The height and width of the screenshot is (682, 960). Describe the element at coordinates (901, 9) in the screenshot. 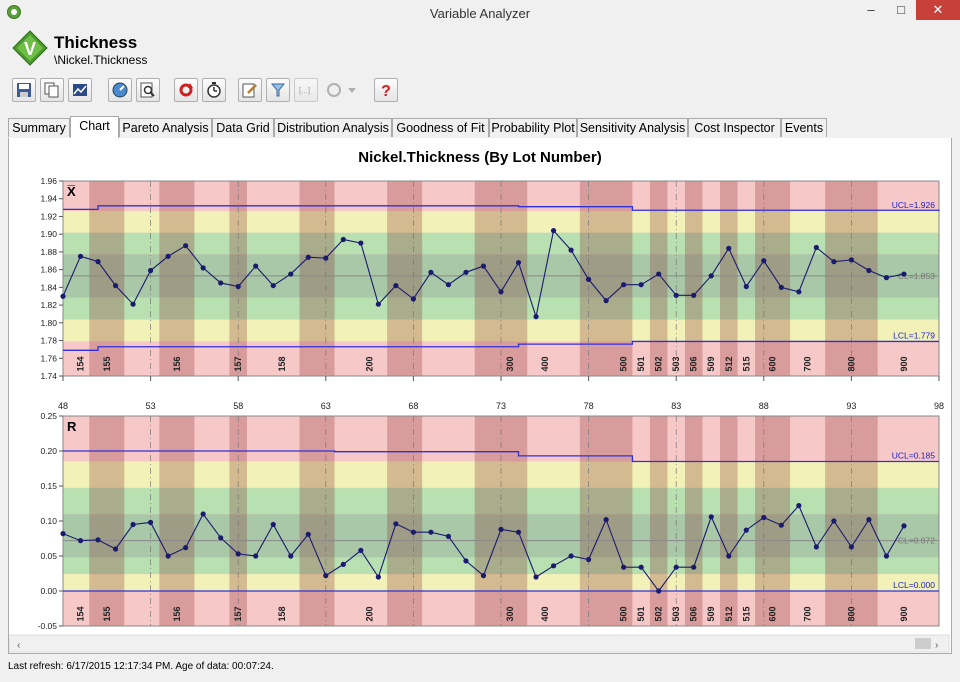

I see `maximize-button: □` at that location.